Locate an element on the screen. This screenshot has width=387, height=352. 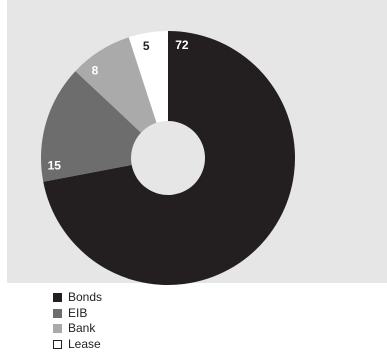
chart-legend: Bonds EIB Bank Lease is located at coordinates (77, 321).